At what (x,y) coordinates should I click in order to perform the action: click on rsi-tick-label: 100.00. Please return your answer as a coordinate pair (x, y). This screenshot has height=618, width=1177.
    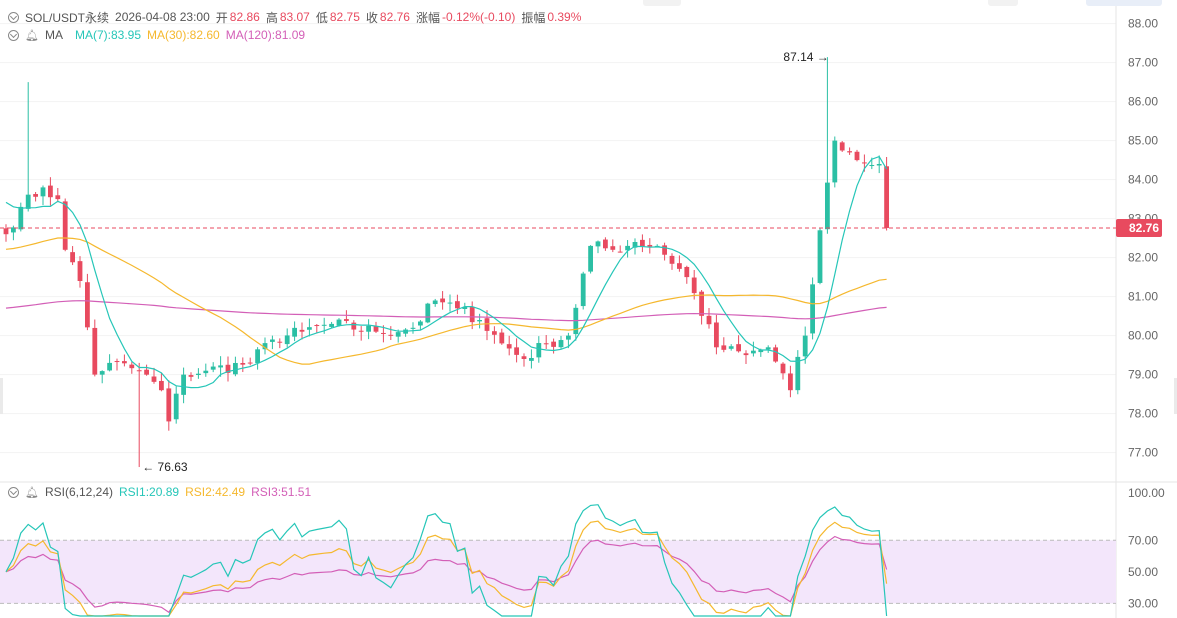
    Looking at the image, I should click on (1146, 493).